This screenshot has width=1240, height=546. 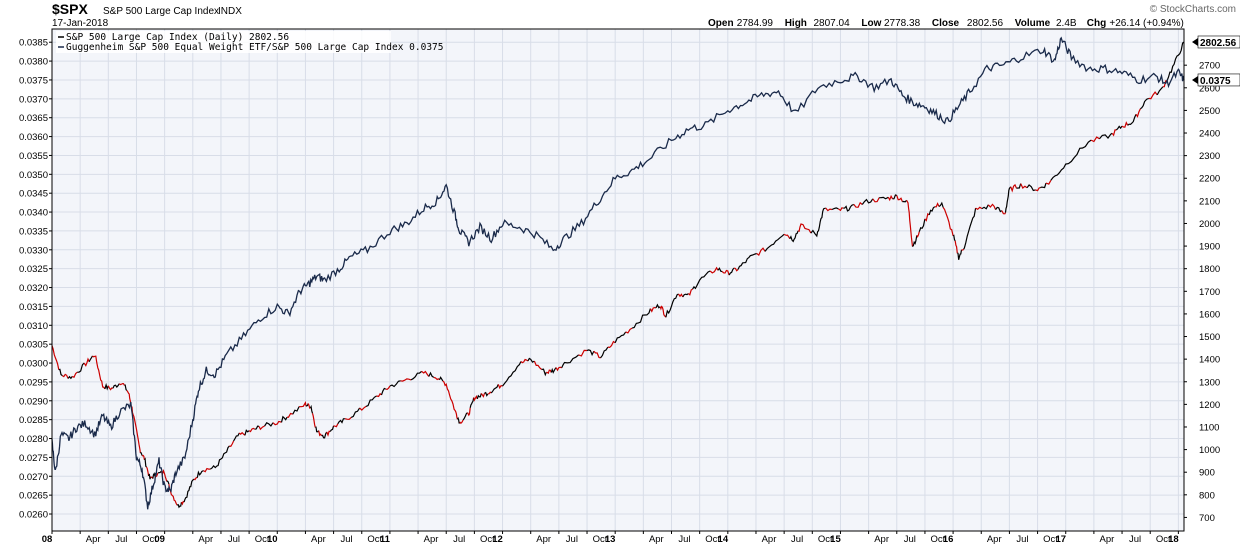 What do you see at coordinates (1195, 79) in the screenshot?
I see `ratio-value-tag-pointer` at bounding box center [1195, 79].